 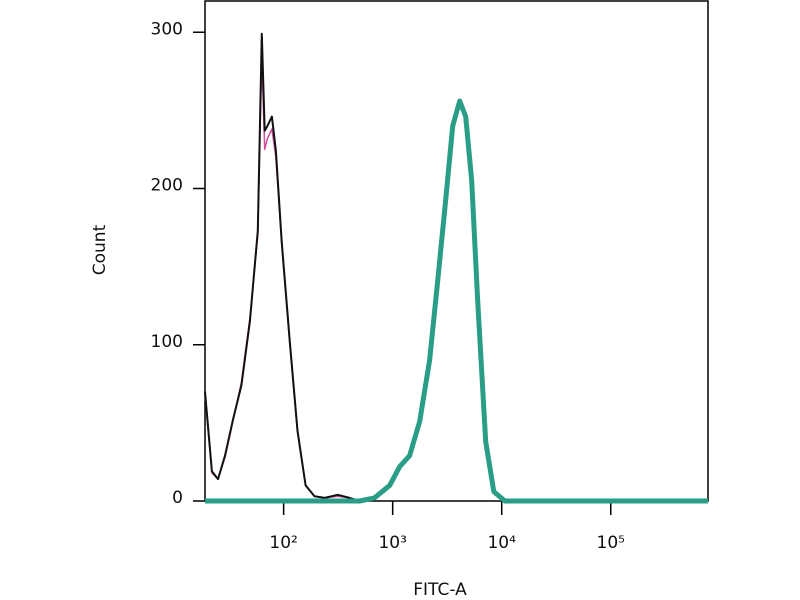 What do you see at coordinates (167, 29) in the screenshot?
I see `y-tick-label: 300` at bounding box center [167, 29].